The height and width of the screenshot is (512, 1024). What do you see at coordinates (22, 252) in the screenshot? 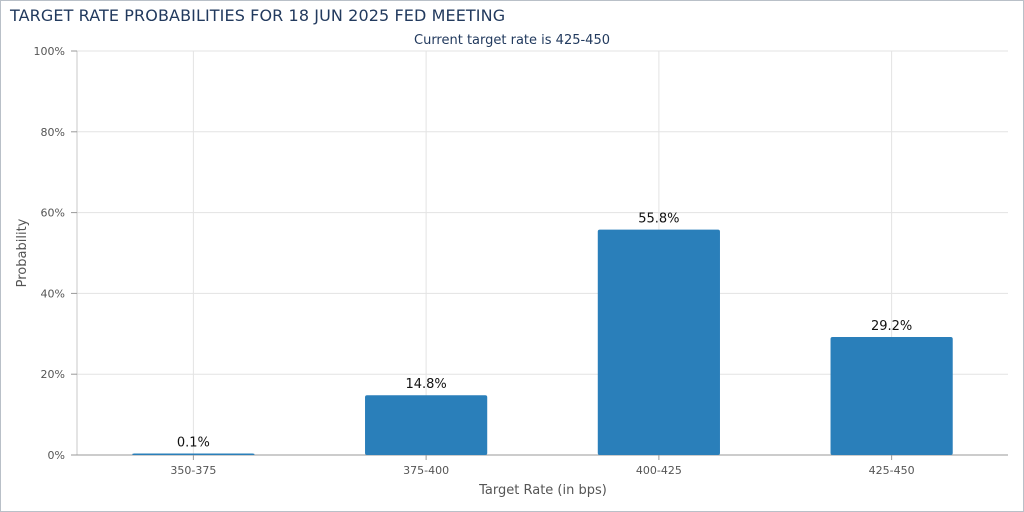
I see `y-axis-label: Probability` at bounding box center [22, 252].